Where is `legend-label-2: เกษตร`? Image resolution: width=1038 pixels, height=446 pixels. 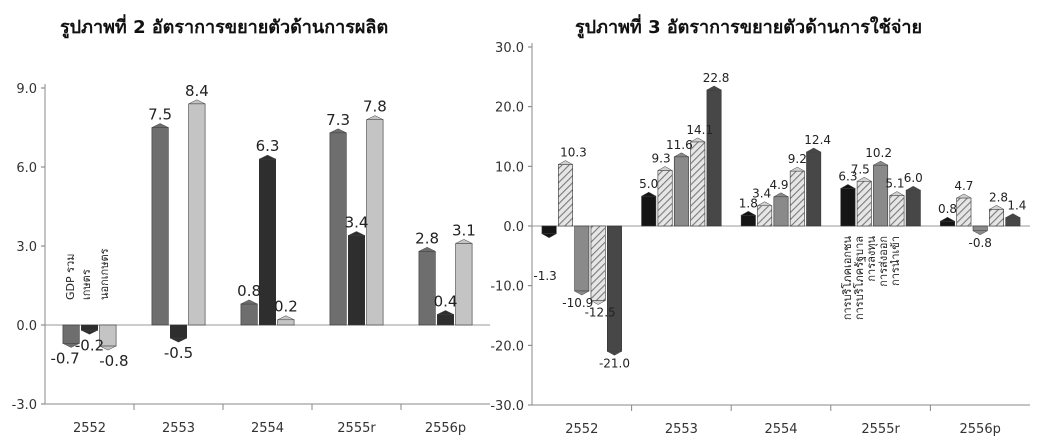 legend-label-2: เกษตร is located at coordinates (86, 284).